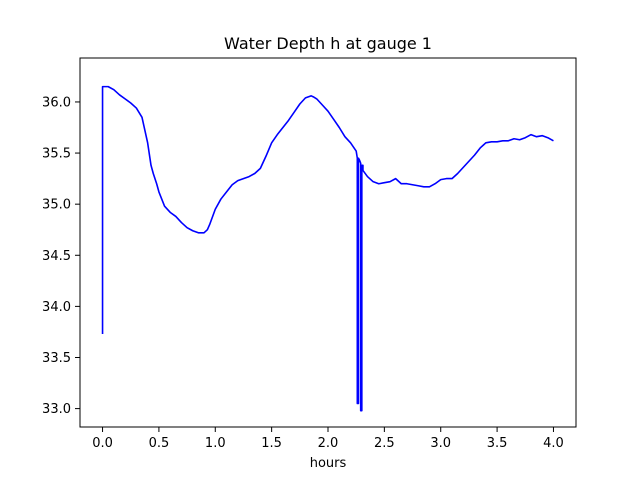 The height and width of the screenshot is (480, 640). I want to click on y-tick-label: 33.5, so click(56, 358).